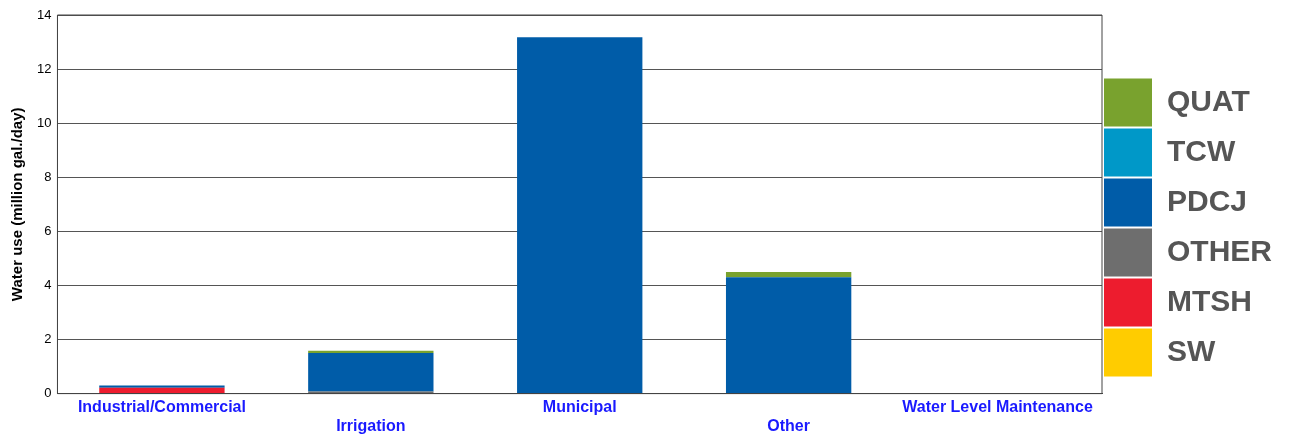  I want to click on y-tick-label: 10, so click(44, 122).